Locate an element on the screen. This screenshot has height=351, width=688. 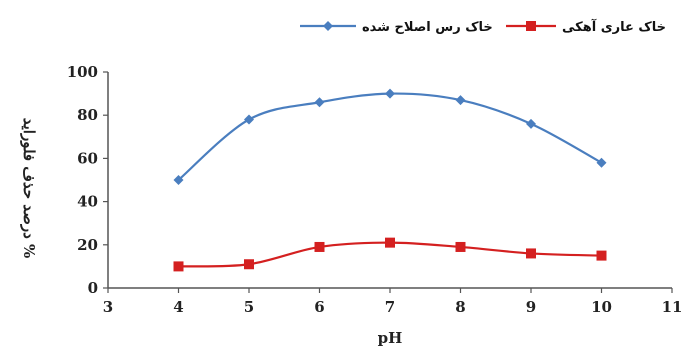
legend-label: خاک رس اصلاح شده is located at coordinates (427, 27).